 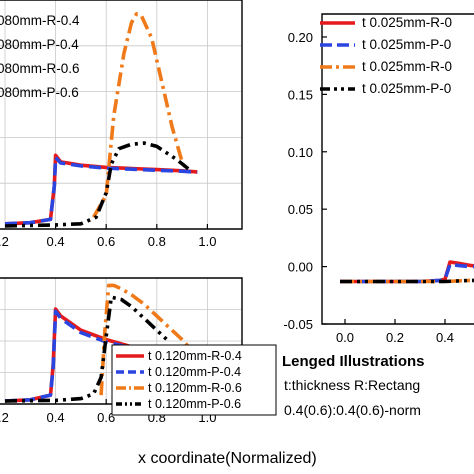 I want to click on x-tick-label: 0.8, so click(x=157, y=241).